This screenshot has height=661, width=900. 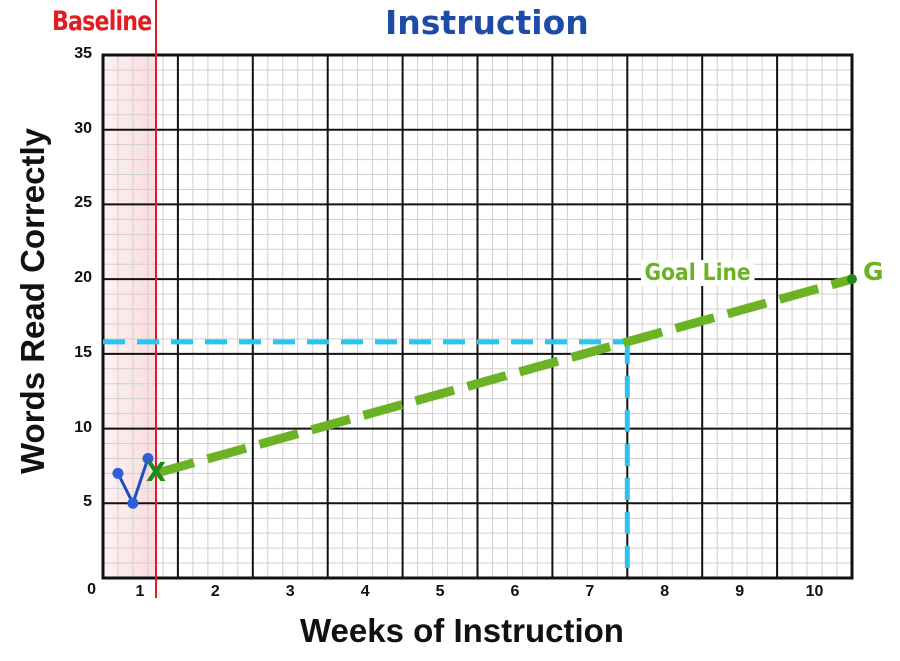 I want to click on y-axis-label: Words Read Correctly, so click(x=32, y=301).